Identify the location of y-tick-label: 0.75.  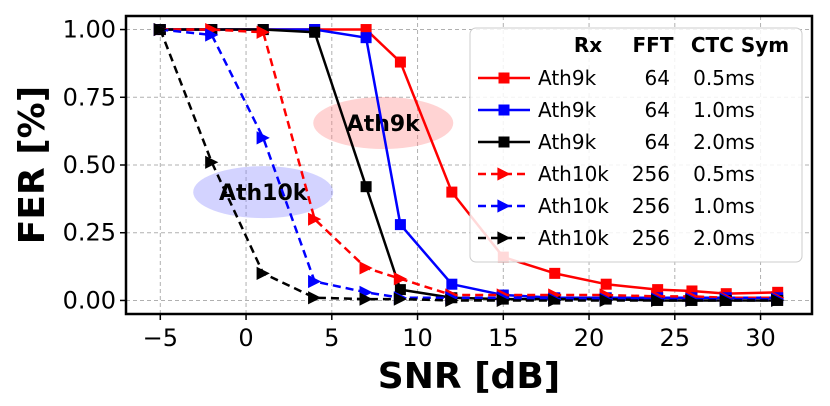
(89, 97).